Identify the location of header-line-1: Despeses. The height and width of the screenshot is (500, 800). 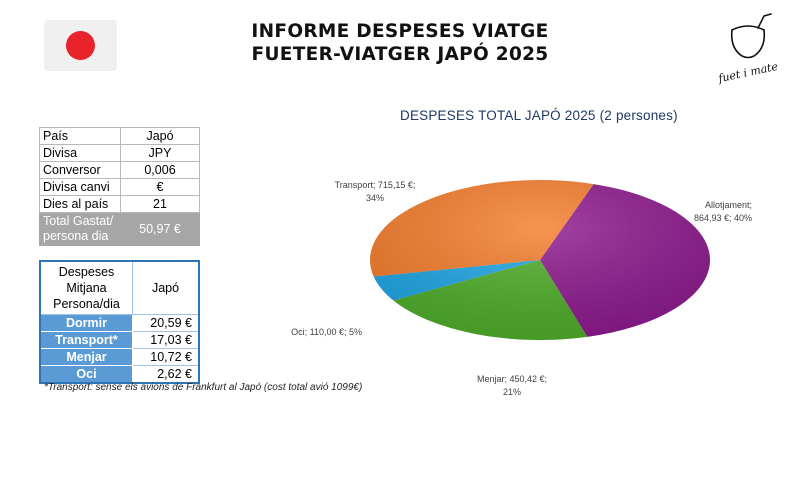
(86, 272).